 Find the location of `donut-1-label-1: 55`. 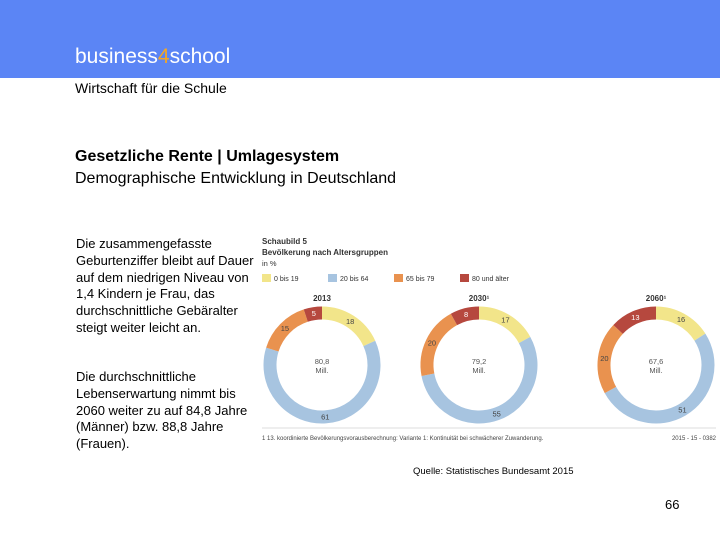

donut-1-label-1: 55 is located at coordinates (496, 413).